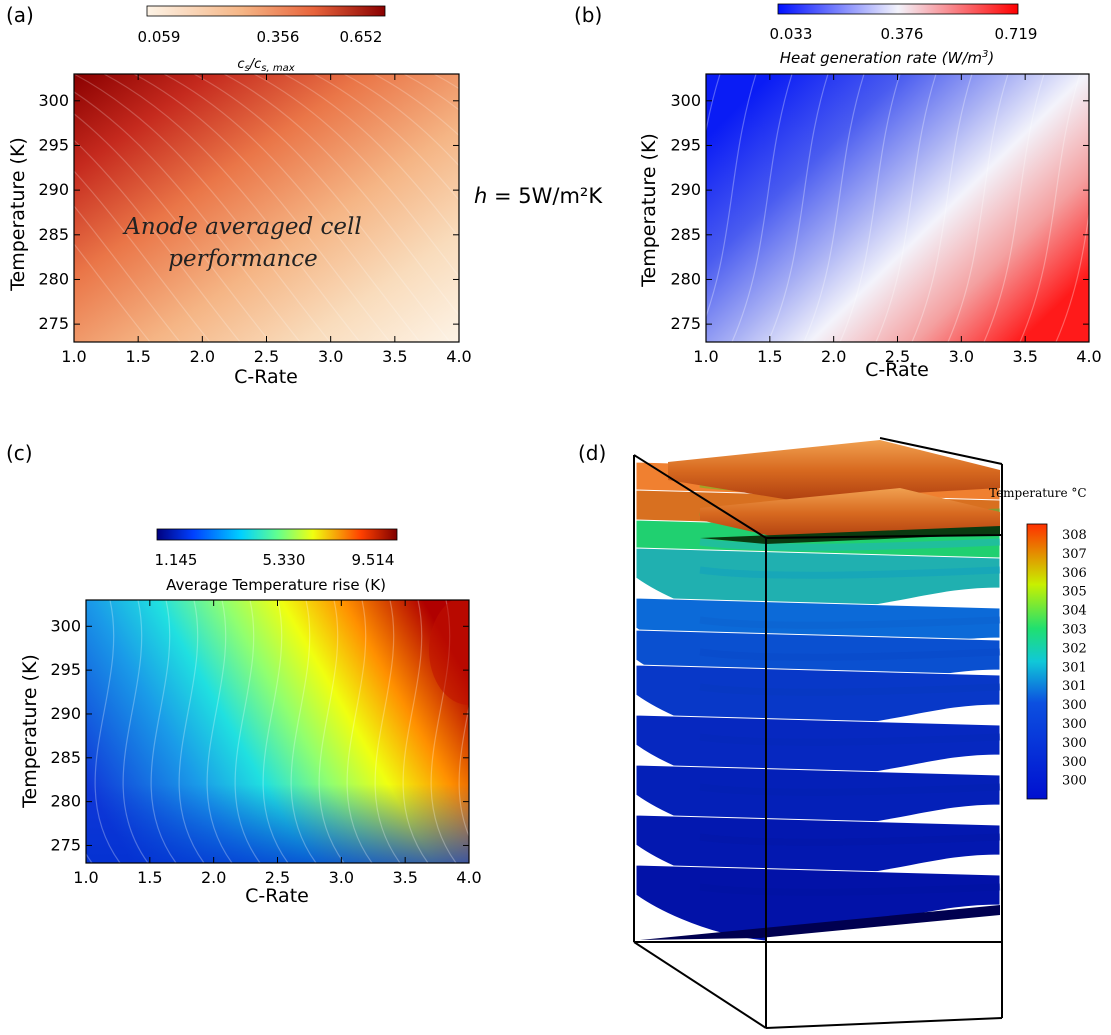  What do you see at coordinates (277, 877) in the screenshot?
I see `x-tick-label: 2.5` at bounding box center [277, 877].